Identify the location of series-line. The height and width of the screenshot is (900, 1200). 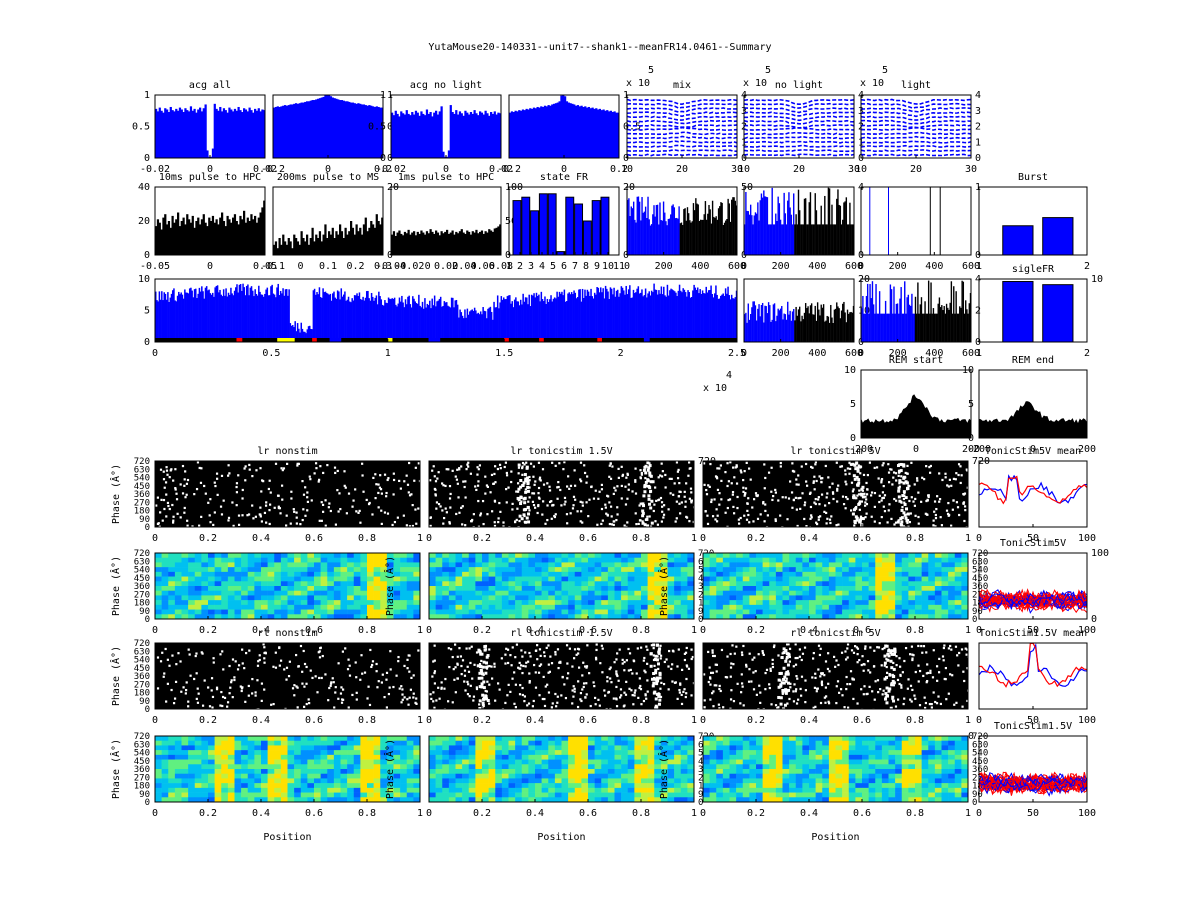
(682, 118).